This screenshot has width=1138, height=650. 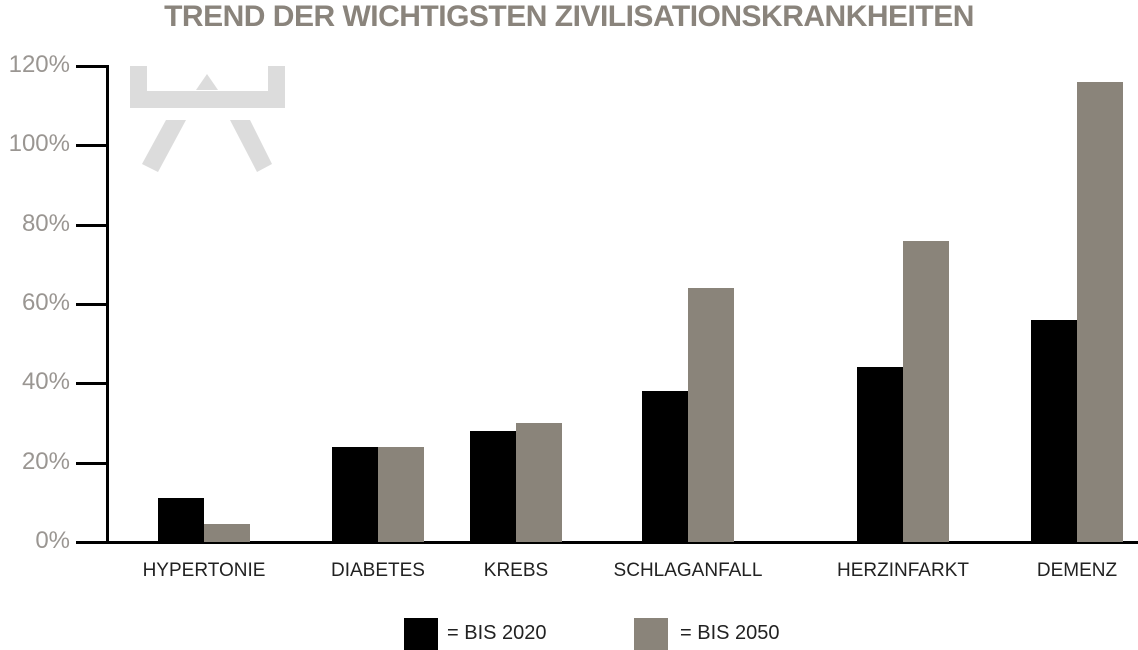 What do you see at coordinates (378, 570) in the screenshot?
I see `x-tick-label: DIABETES` at bounding box center [378, 570].